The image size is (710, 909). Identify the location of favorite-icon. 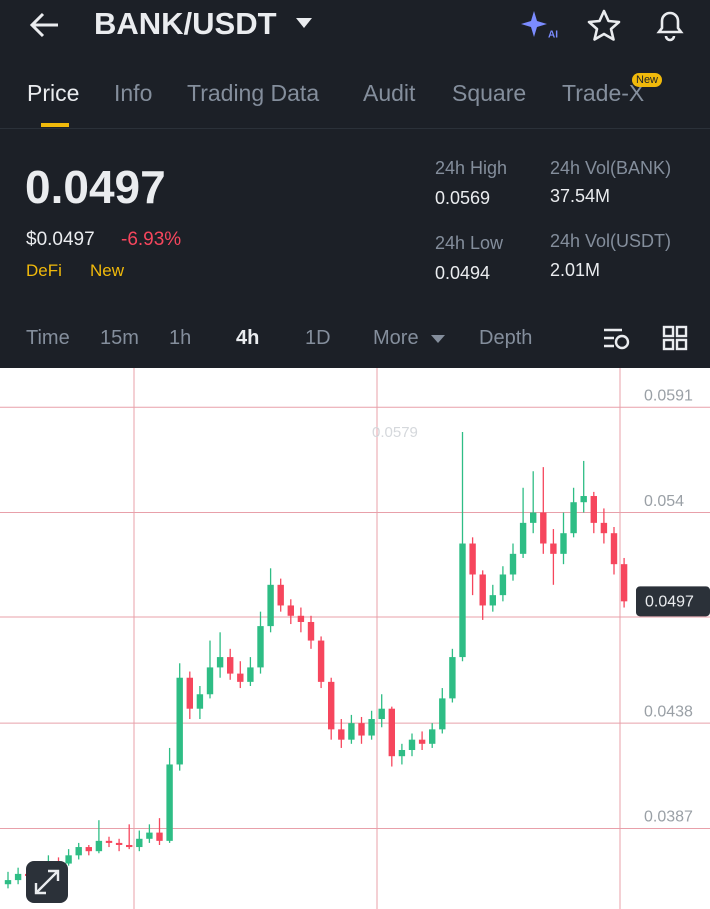
(604, 25).